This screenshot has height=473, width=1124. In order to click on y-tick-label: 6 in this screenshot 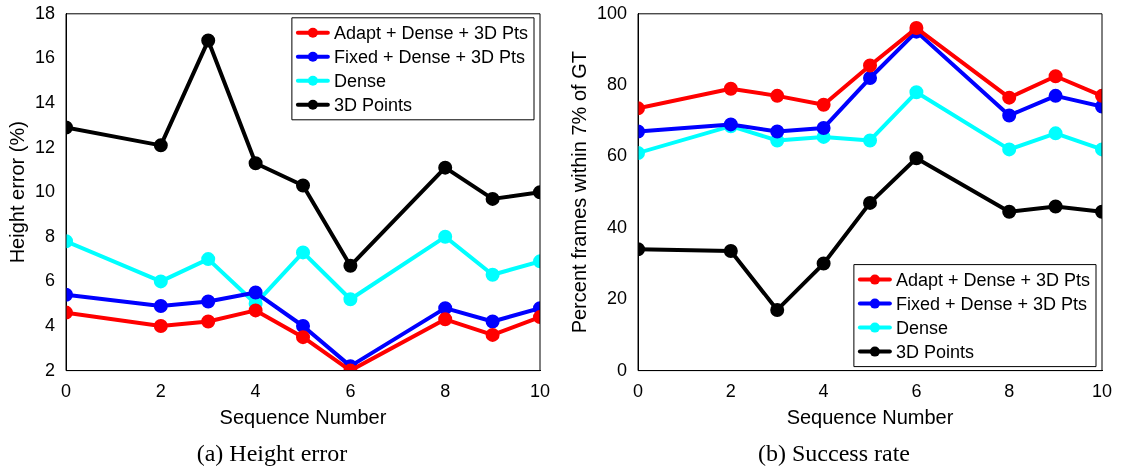, I will do `click(50, 280)`.